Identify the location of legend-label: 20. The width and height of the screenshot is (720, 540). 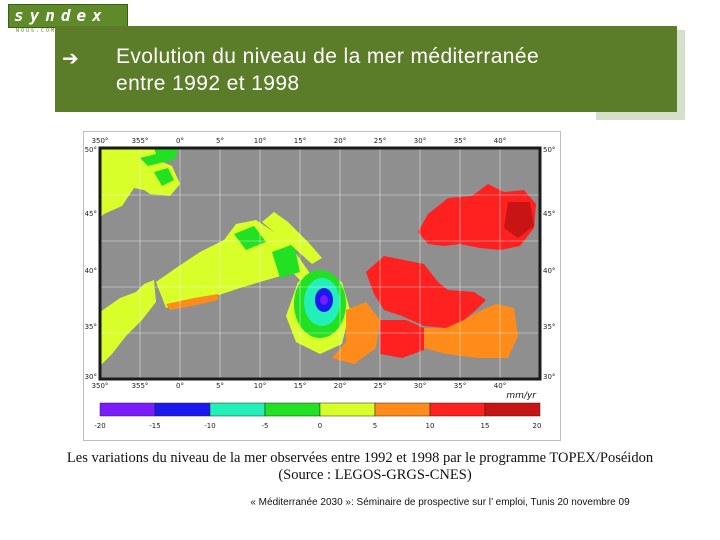
(537, 426).